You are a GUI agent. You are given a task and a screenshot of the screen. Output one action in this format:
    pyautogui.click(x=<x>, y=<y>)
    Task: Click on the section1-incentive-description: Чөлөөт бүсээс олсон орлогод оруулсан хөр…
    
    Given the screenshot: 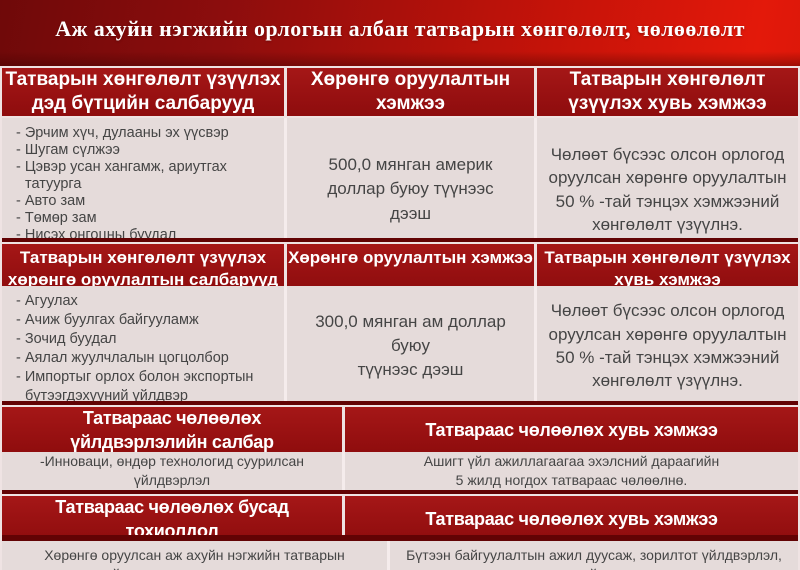 What is the action you would take?
    pyautogui.click(x=666, y=189)
    